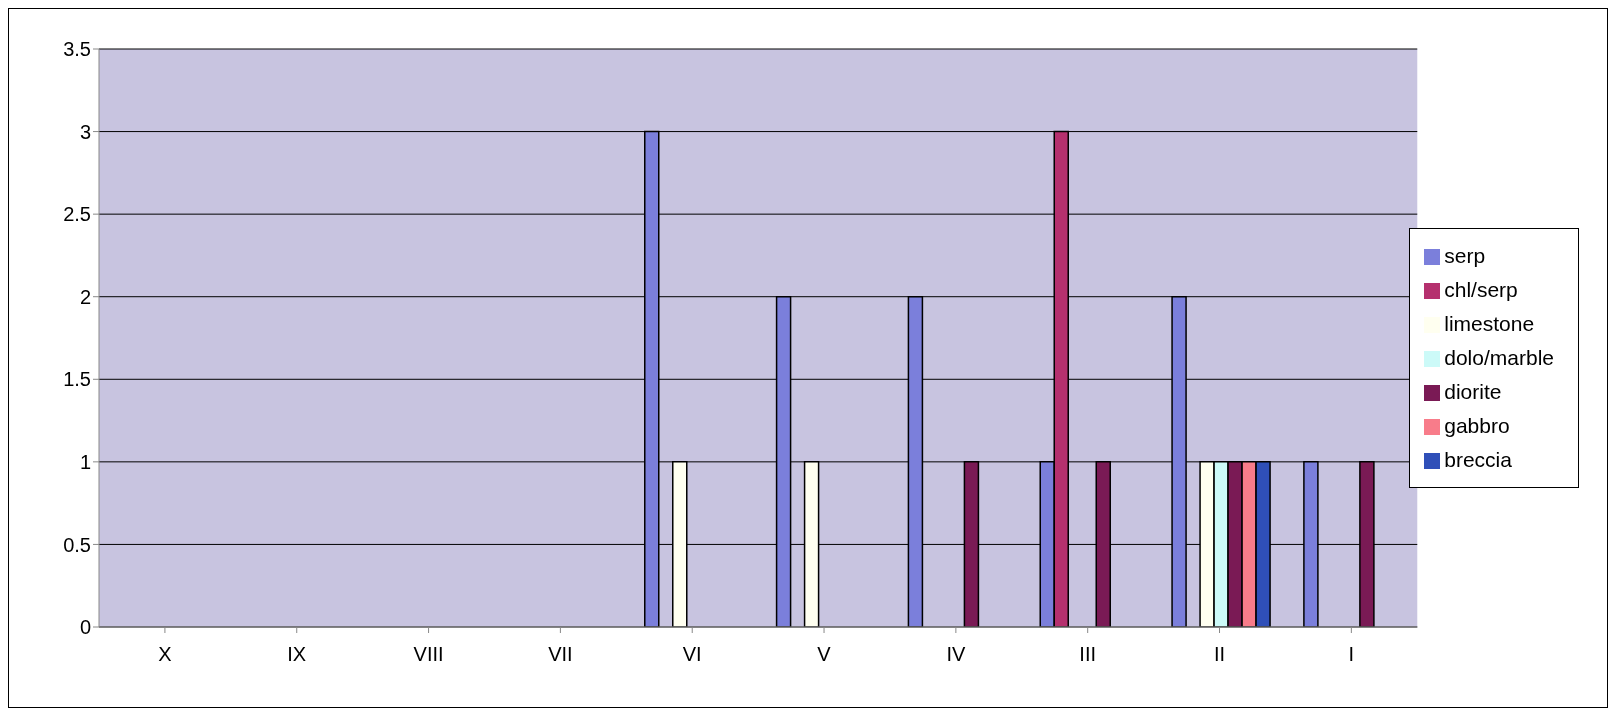  Describe the element at coordinates (1489, 323) in the screenshot. I see `legend-label: limestone` at that location.